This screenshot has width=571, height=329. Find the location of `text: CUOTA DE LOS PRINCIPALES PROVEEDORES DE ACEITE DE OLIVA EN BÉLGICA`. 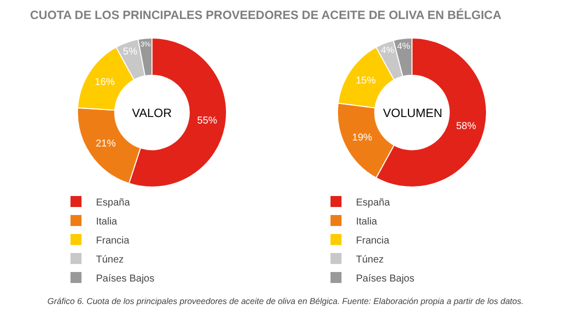

text: CUOTA DE LOS PRINCIPALES PROVEEDORES DE ACEITE DE OLIVA EN BÉLGICA is located at coordinates (266, 15).